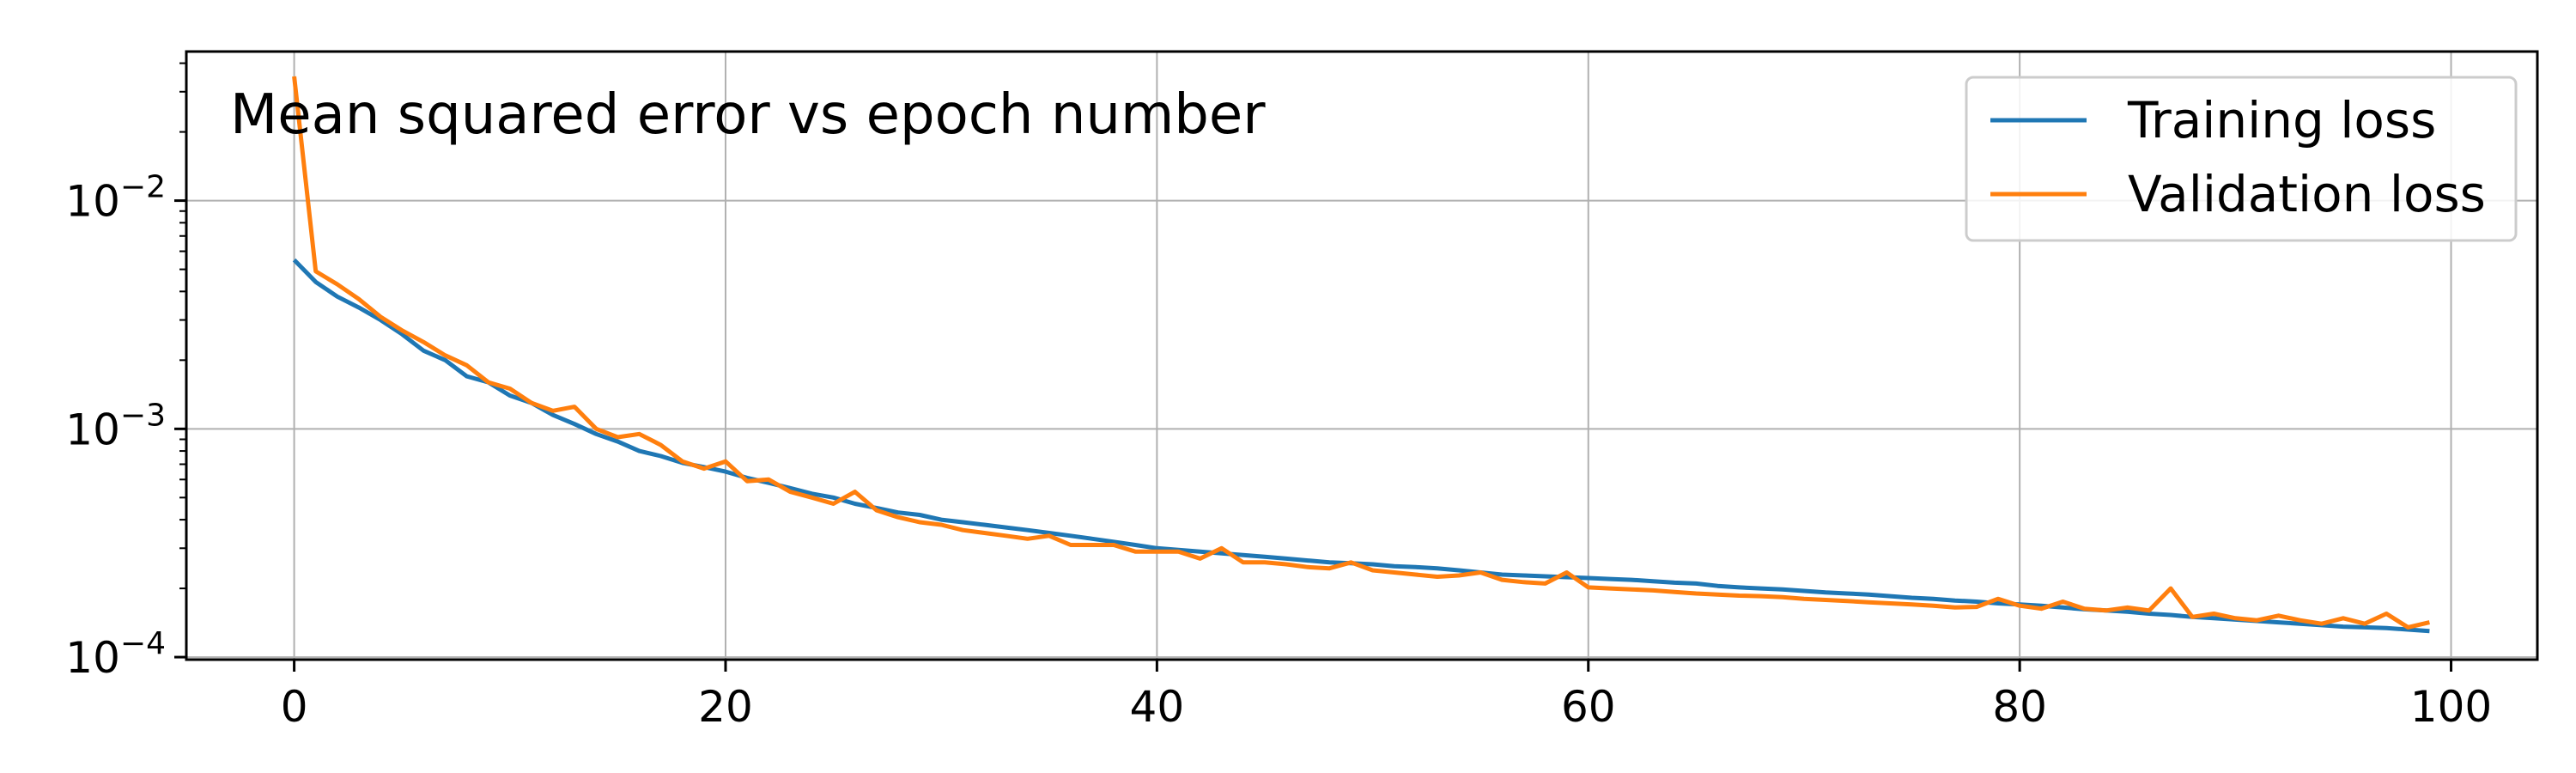  What do you see at coordinates (116, 198) in the screenshot?
I see `y-tick-label: 10⁻²` at bounding box center [116, 198].